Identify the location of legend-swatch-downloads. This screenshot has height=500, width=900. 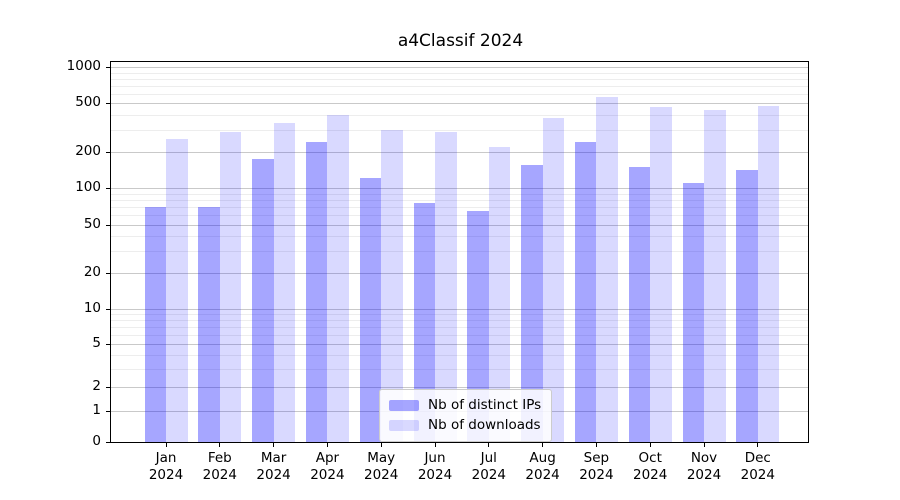
(404, 425).